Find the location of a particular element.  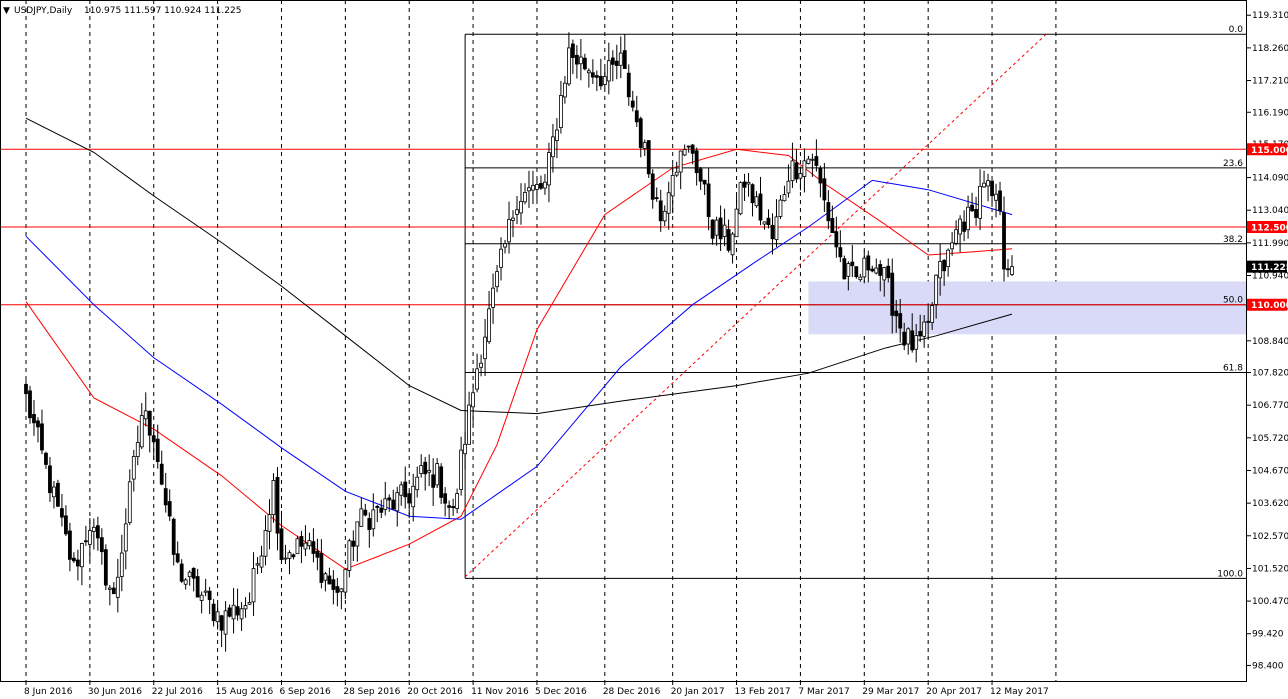

y-tick-label: 99.420 is located at coordinates (1268, 635).